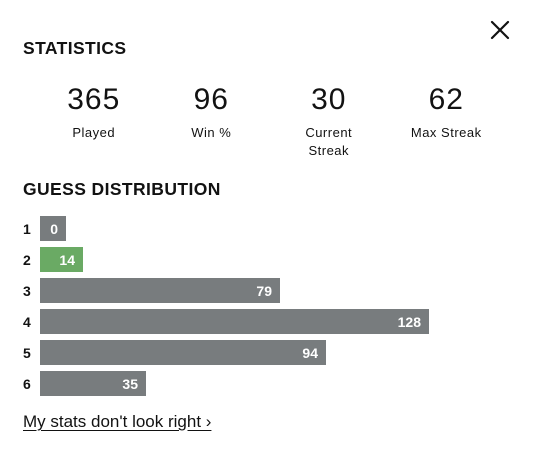 This screenshot has width=540, height=456. Describe the element at coordinates (130, 383) in the screenshot. I see `bar-count: 35` at that location.